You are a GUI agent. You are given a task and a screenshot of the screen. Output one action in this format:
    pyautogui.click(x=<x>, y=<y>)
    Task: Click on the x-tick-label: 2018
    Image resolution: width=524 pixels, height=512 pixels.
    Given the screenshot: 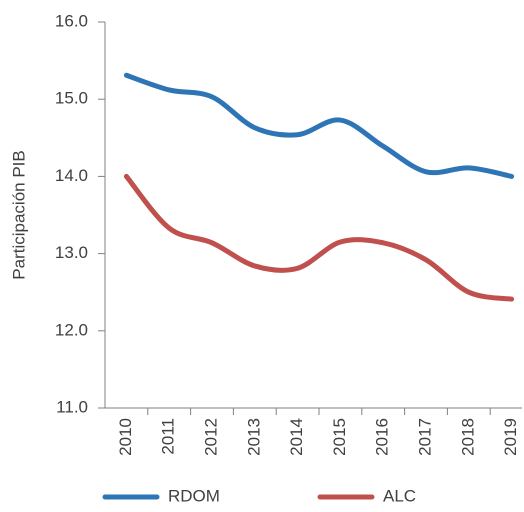 What is the action you would take?
    pyautogui.click(x=467, y=437)
    